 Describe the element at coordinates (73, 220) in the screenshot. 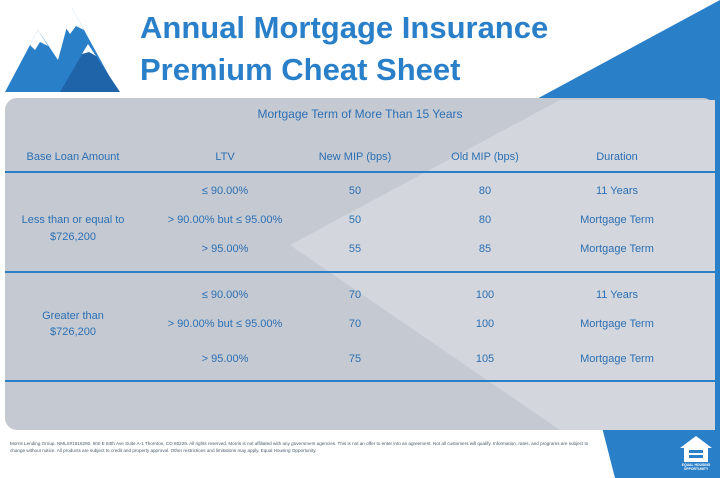

I see `group-label: Less than or equal to` at that location.